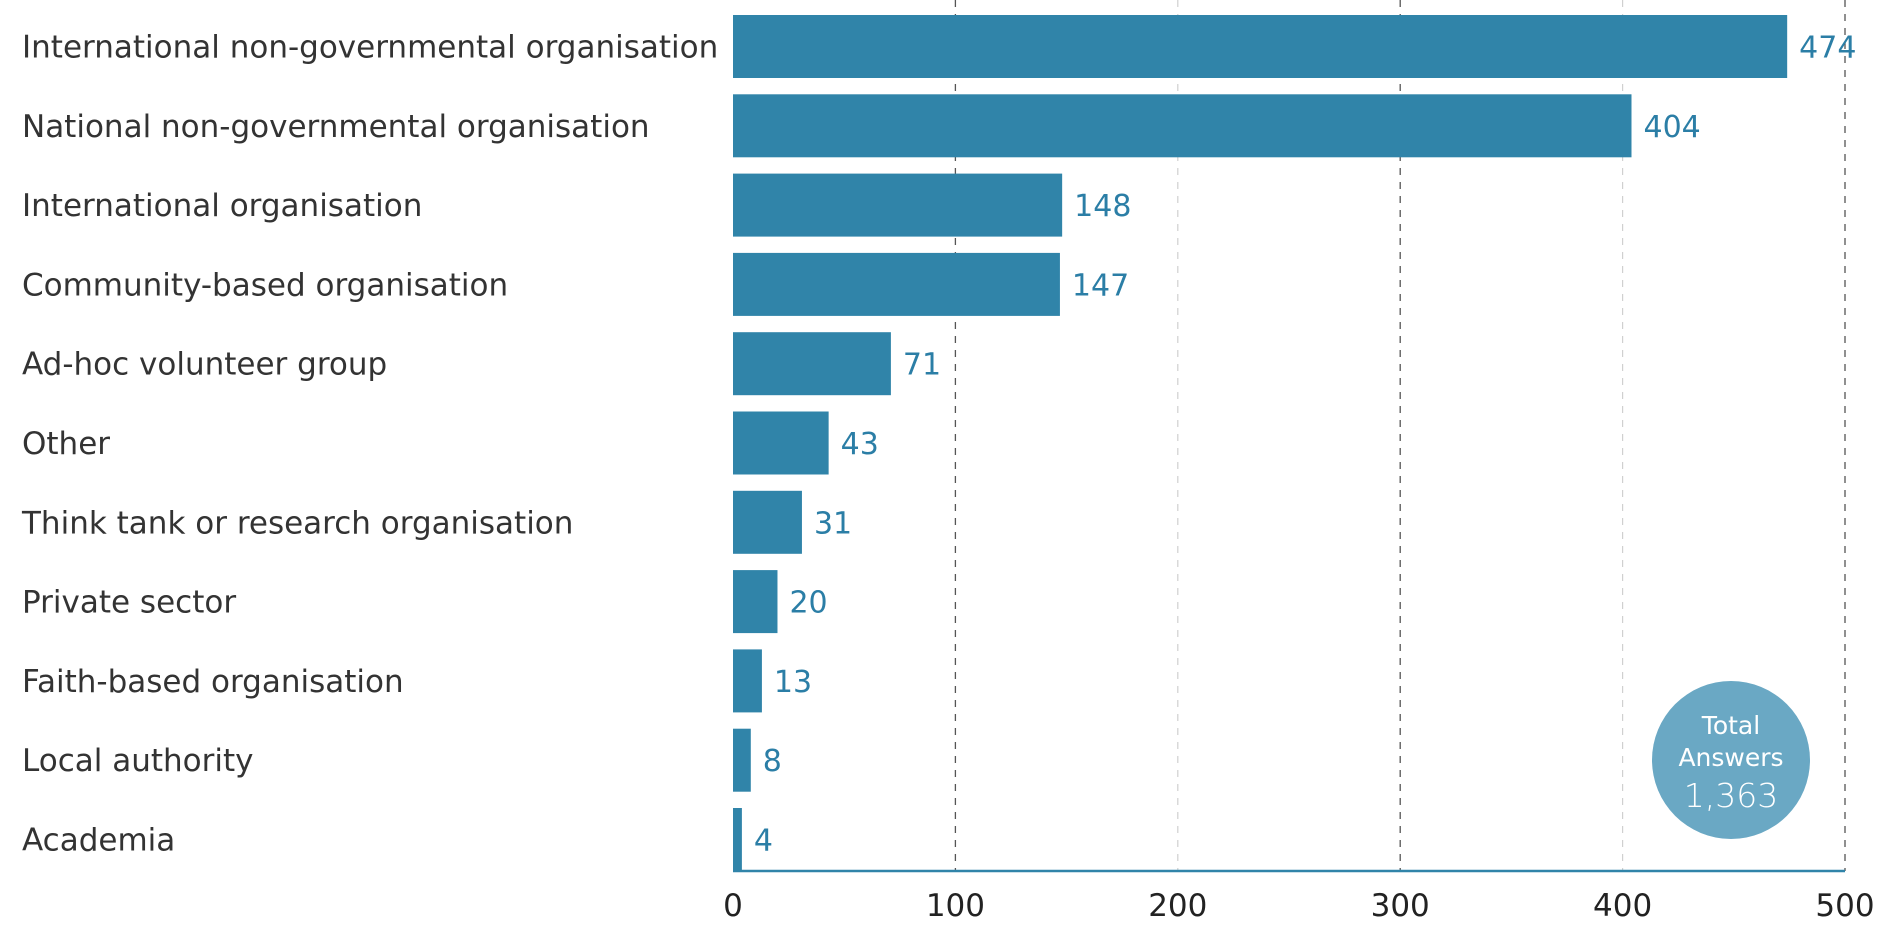 Image resolution: width=1891 pixels, height=945 pixels. I want to click on category-label-national-non-governmental-organisation: National non-governmental organisation, so click(336, 127).